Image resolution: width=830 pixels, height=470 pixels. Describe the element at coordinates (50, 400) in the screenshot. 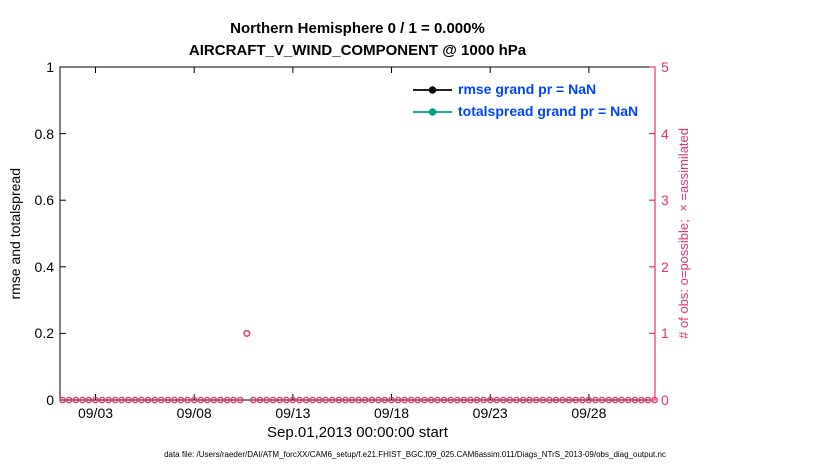

I see `left-tick-label: 0` at that location.